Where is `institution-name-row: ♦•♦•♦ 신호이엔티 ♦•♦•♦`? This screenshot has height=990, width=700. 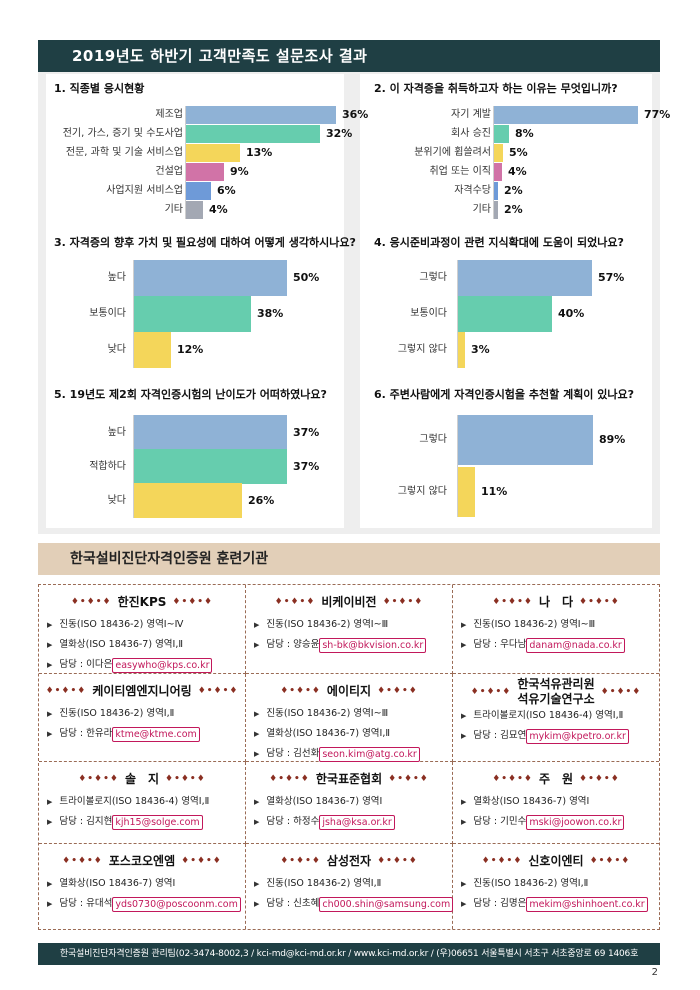 institution-name-row: ♦•♦•♦ 신호이엔티 ♦•♦•♦ is located at coordinates (556, 861).